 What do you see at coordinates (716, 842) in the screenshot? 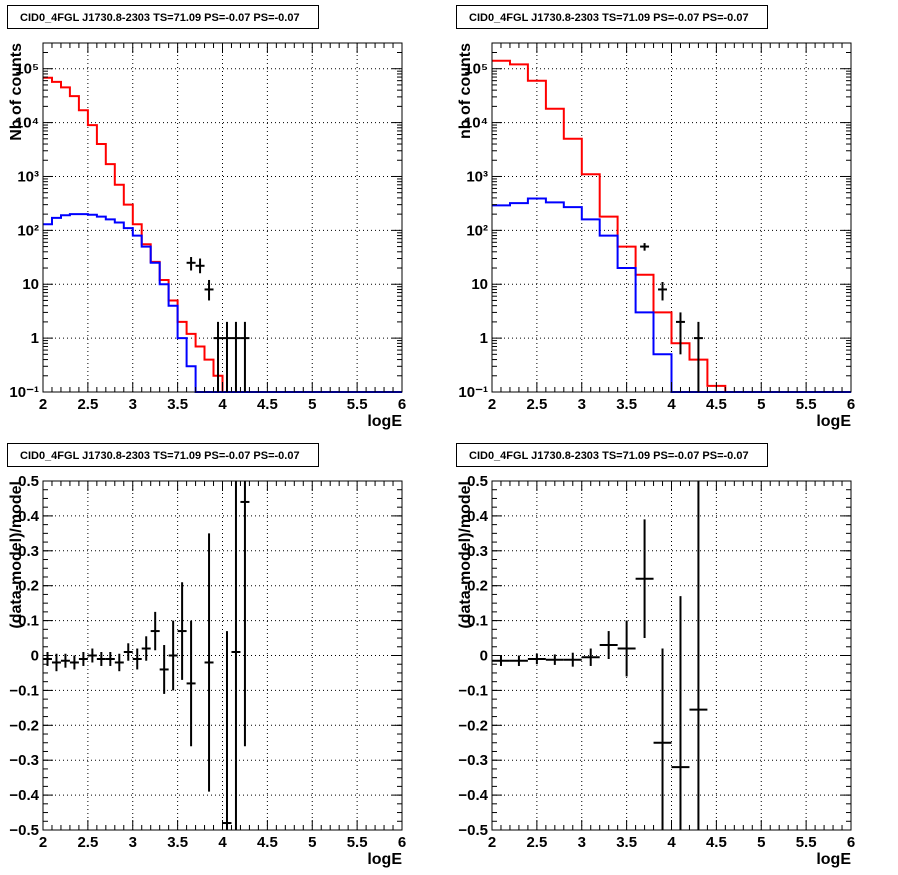
I see `panel-4-x-tick-label-5: 4.5` at bounding box center [716, 842].